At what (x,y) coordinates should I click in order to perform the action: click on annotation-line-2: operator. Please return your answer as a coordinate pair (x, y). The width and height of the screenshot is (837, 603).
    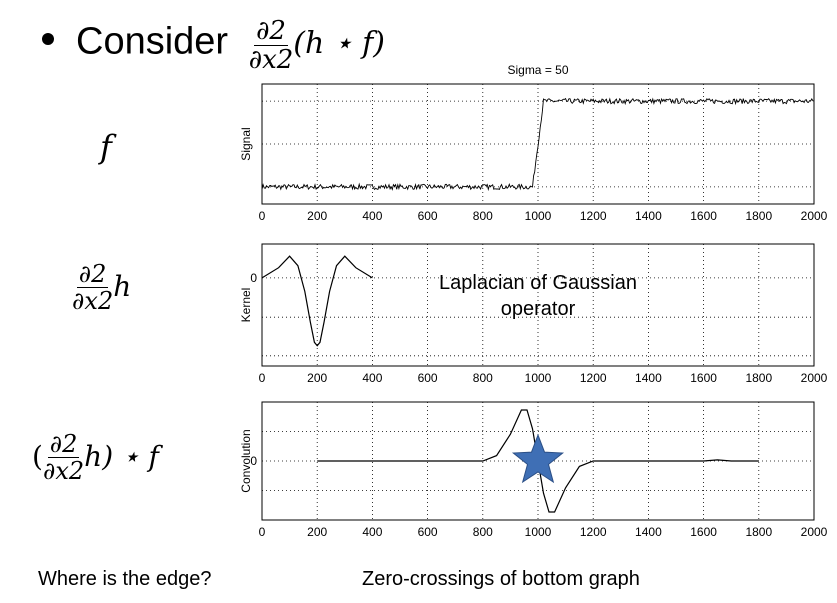
    Looking at the image, I should click on (538, 309).